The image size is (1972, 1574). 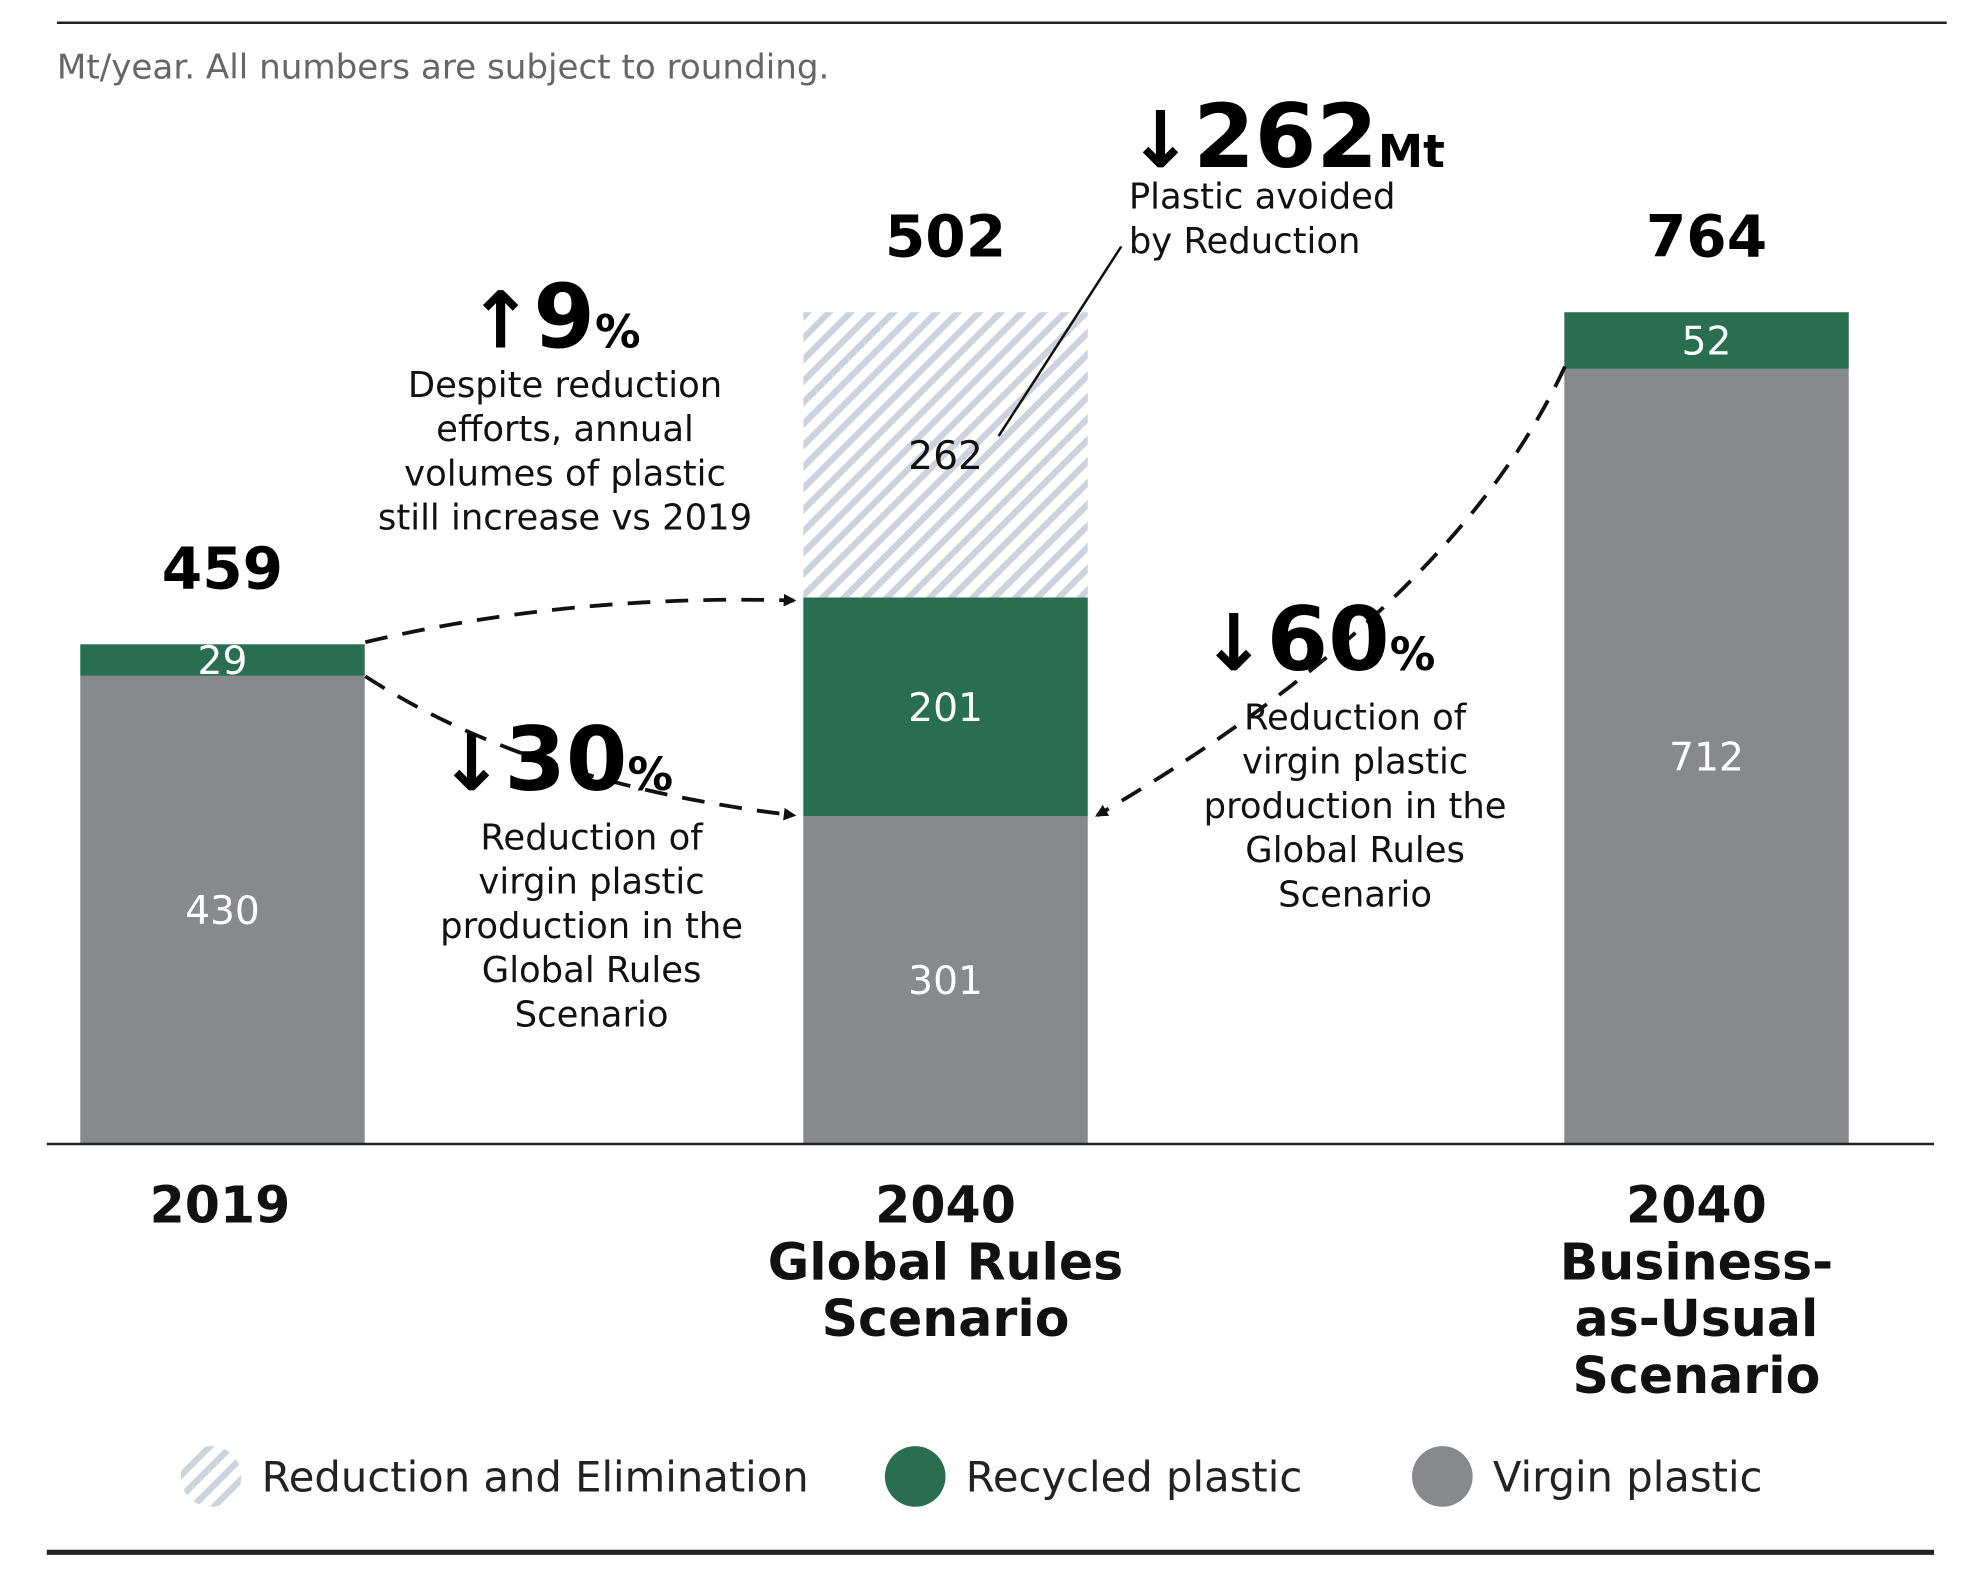 I want to click on annotation-value: 262, so click(x=1285, y=136).